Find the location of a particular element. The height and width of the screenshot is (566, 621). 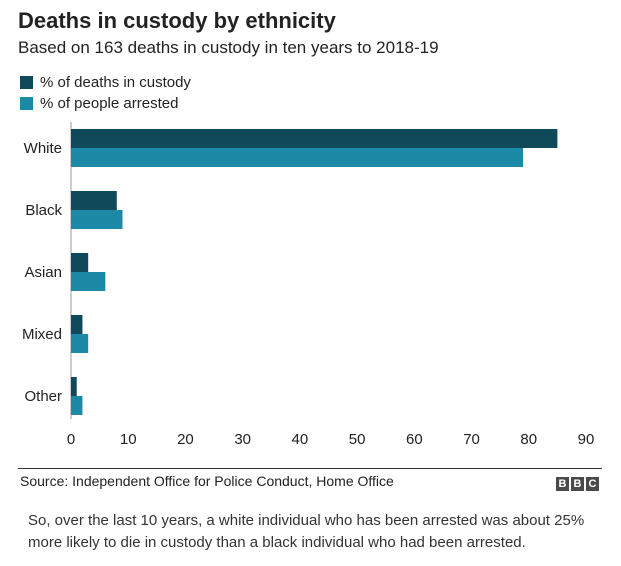

bar-of-deaths-in-custody-mixed is located at coordinates (77, 324).